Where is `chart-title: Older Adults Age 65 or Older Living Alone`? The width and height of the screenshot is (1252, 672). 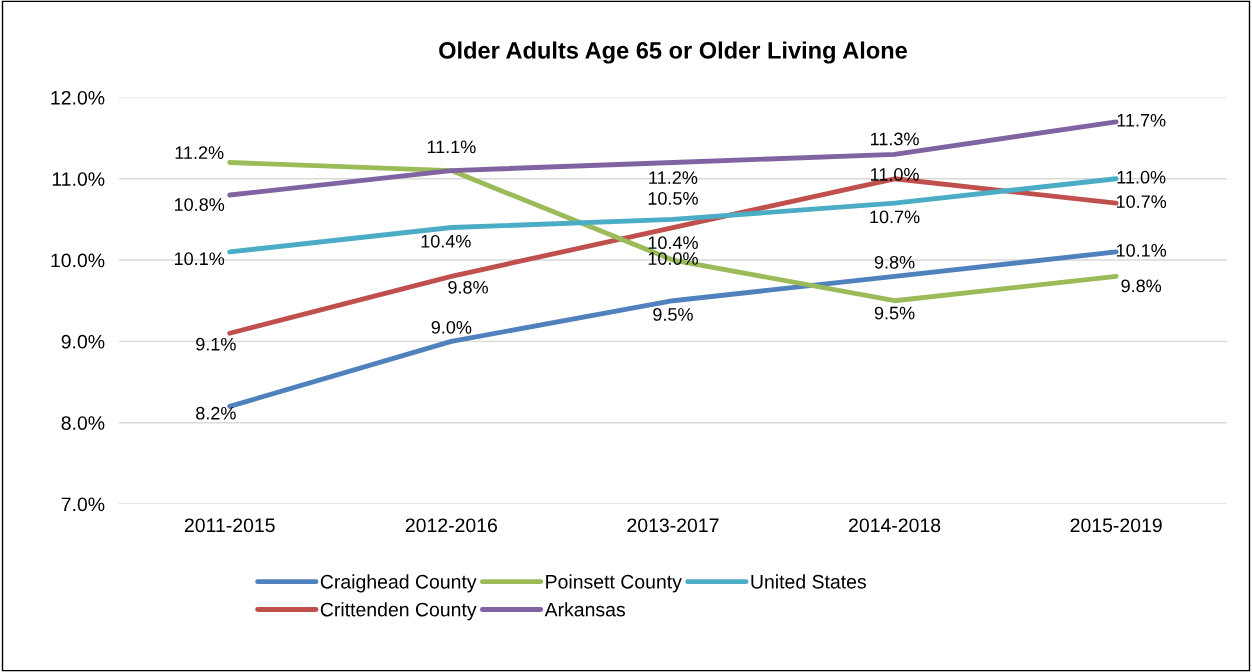
chart-title: Older Adults Age 65 or Older Living Alone is located at coordinates (673, 52).